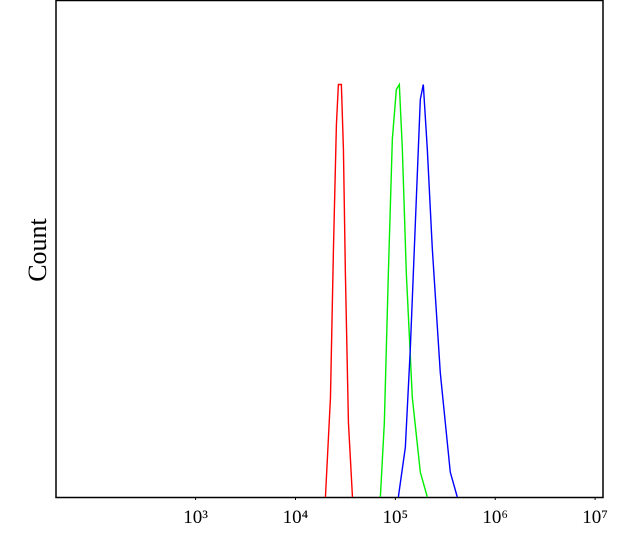 Image resolution: width=624 pixels, height=543 pixels. Describe the element at coordinates (37, 249) in the screenshot. I see `y-axis-label: Count` at that location.